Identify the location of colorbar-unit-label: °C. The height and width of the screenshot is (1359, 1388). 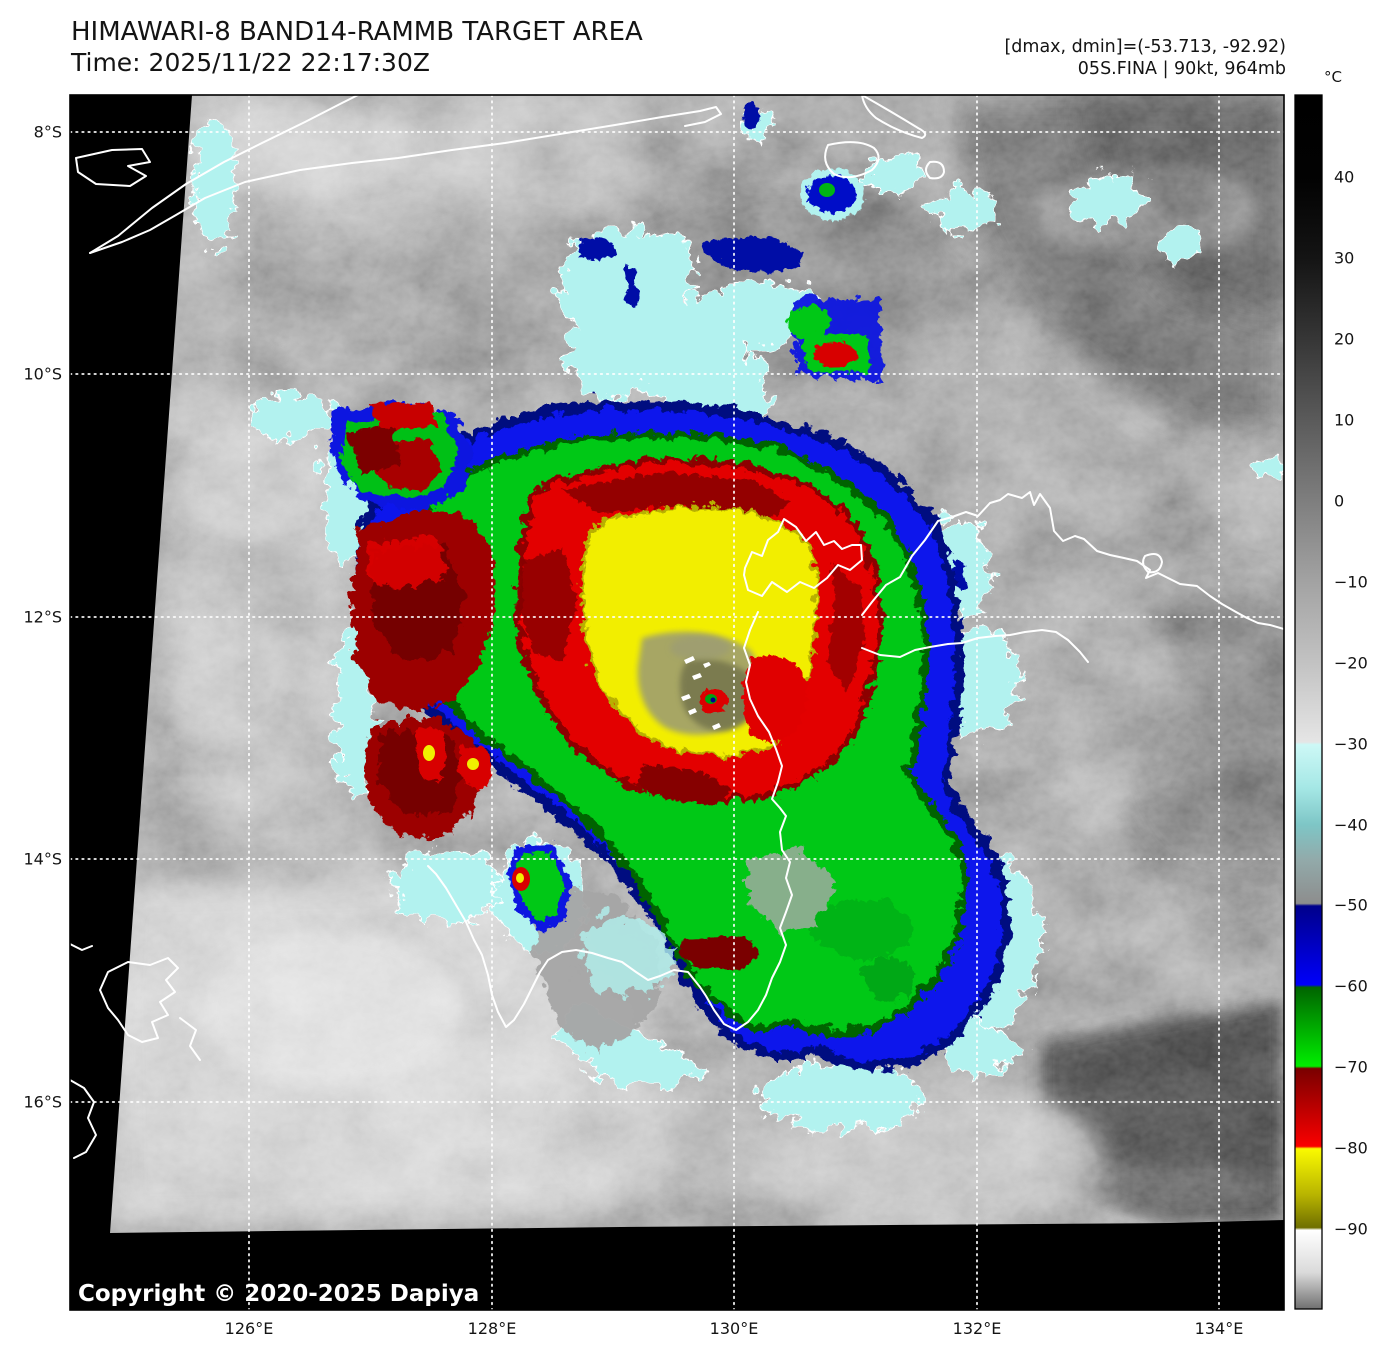
(1333, 77).